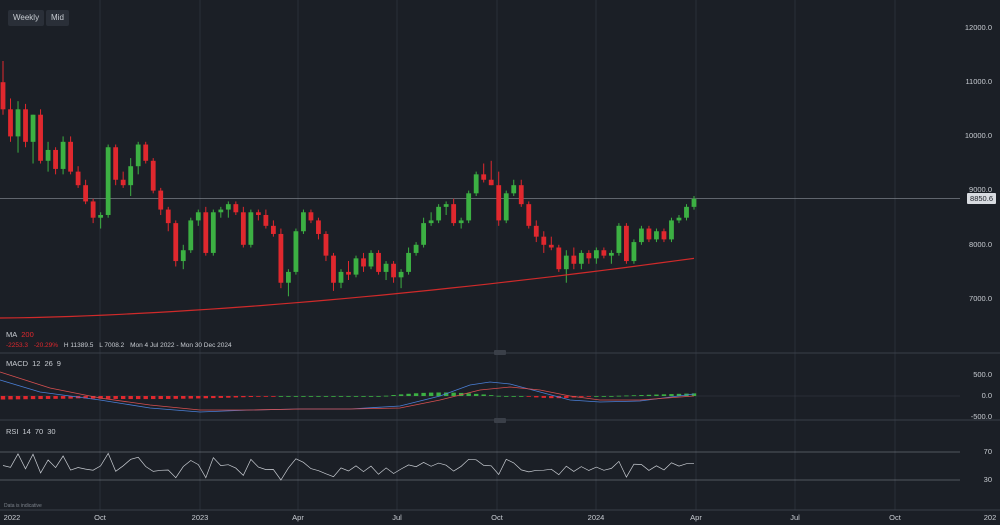  Describe the element at coordinates (57, 18) in the screenshot. I see `price-type-button: Mid` at that location.